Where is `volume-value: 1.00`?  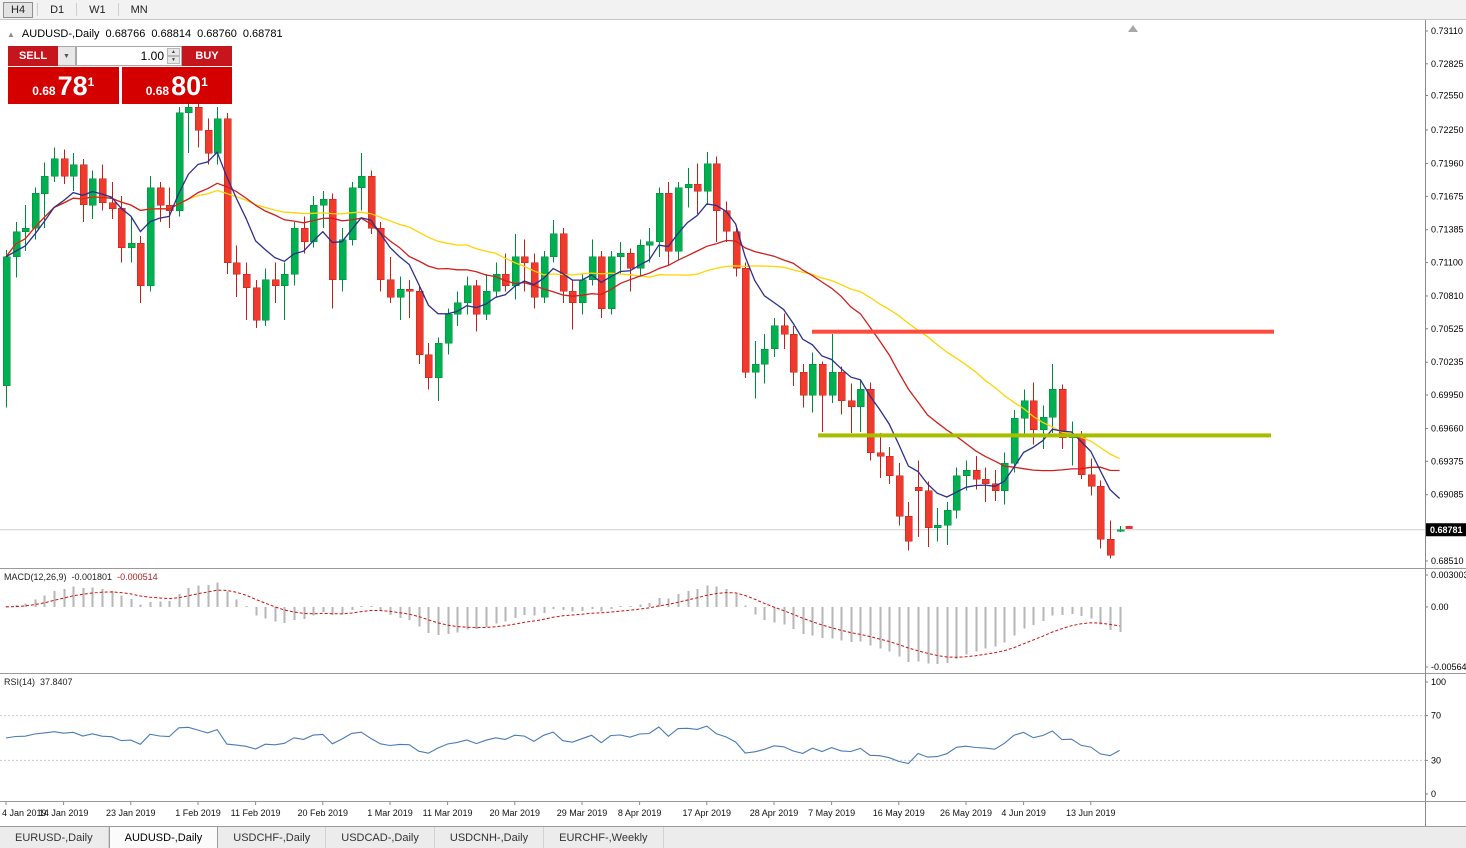 volume-value: 1.00 is located at coordinates (152, 56).